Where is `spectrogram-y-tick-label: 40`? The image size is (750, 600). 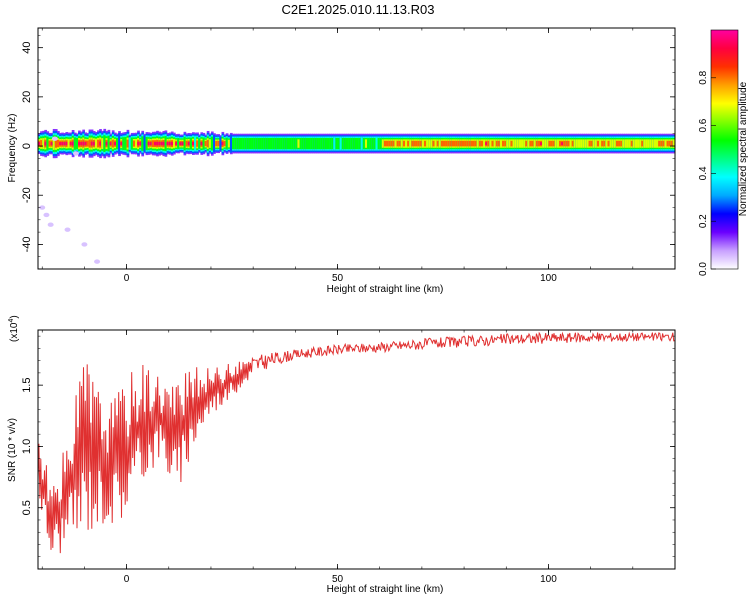 spectrogram-y-tick-label: 40 is located at coordinates (27, 48).